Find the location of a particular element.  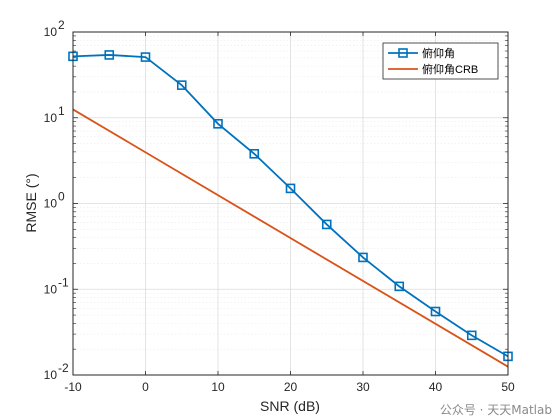

x-tick-label: -10 is located at coordinates (73, 387).